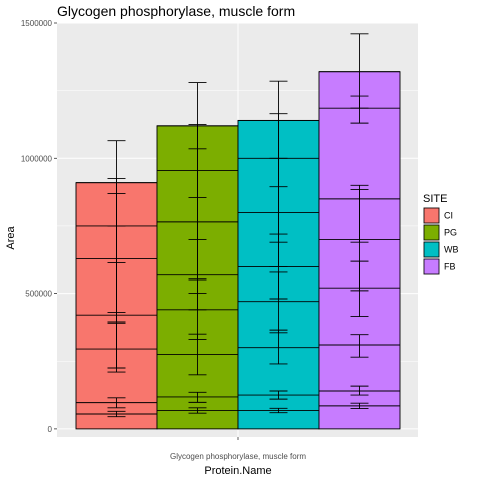 The image size is (480, 480). I want to click on chart-title: Glycogen phosphorylase, muscle form, so click(176, 11).